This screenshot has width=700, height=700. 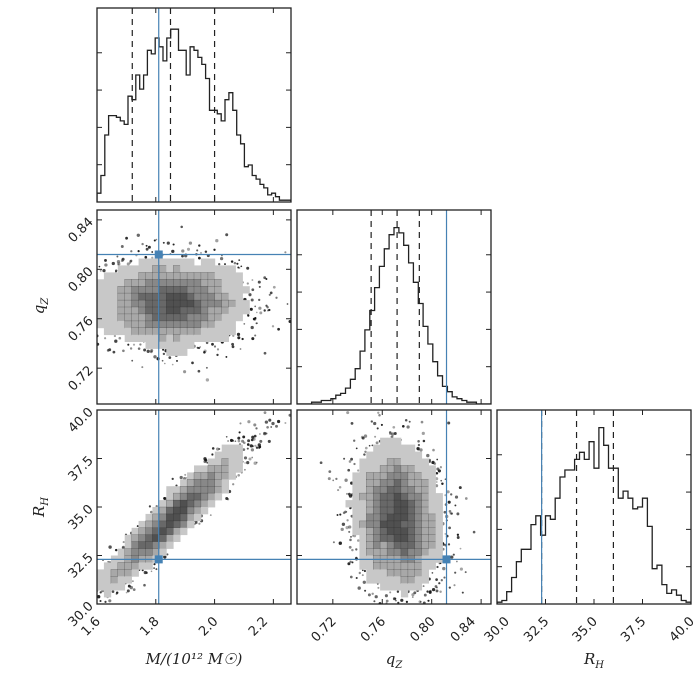 I want to click on y-tick-label-RH: 32.5, so click(x=81, y=566).